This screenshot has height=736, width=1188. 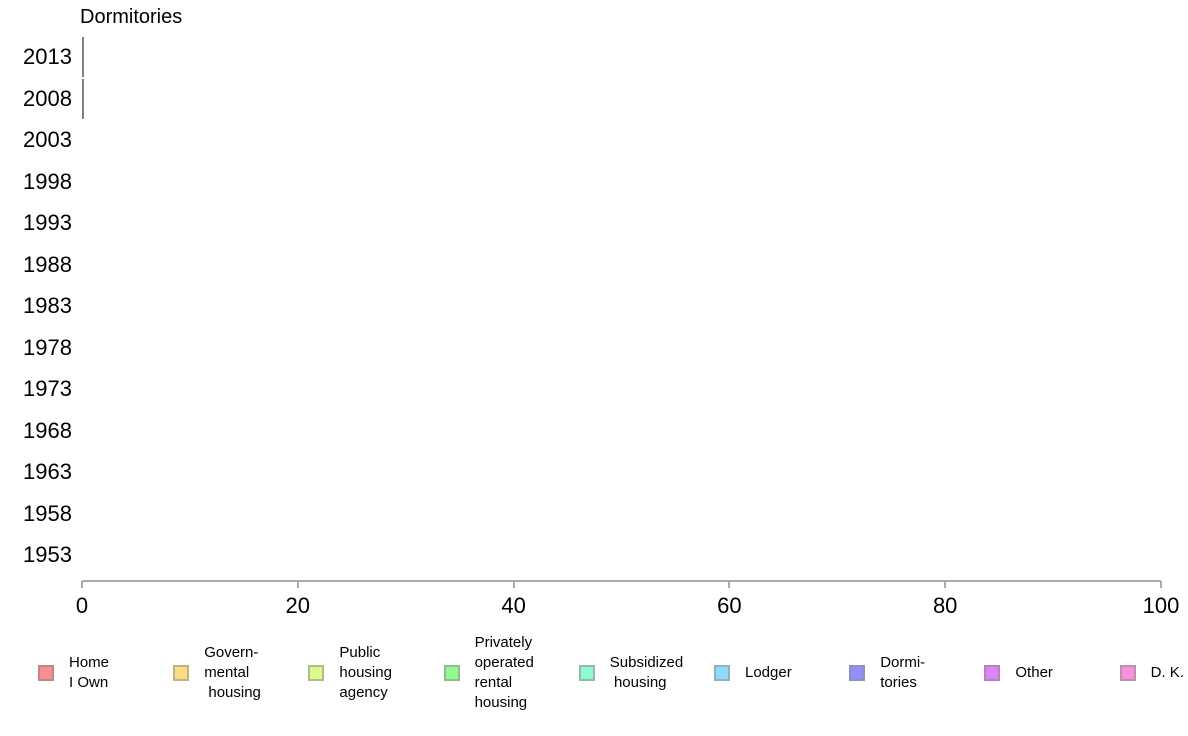 What do you see at coordinates (47, 98) in the screenshot?
I see `y-axis-label-2008: 2008` at bounding box center [47, 98].